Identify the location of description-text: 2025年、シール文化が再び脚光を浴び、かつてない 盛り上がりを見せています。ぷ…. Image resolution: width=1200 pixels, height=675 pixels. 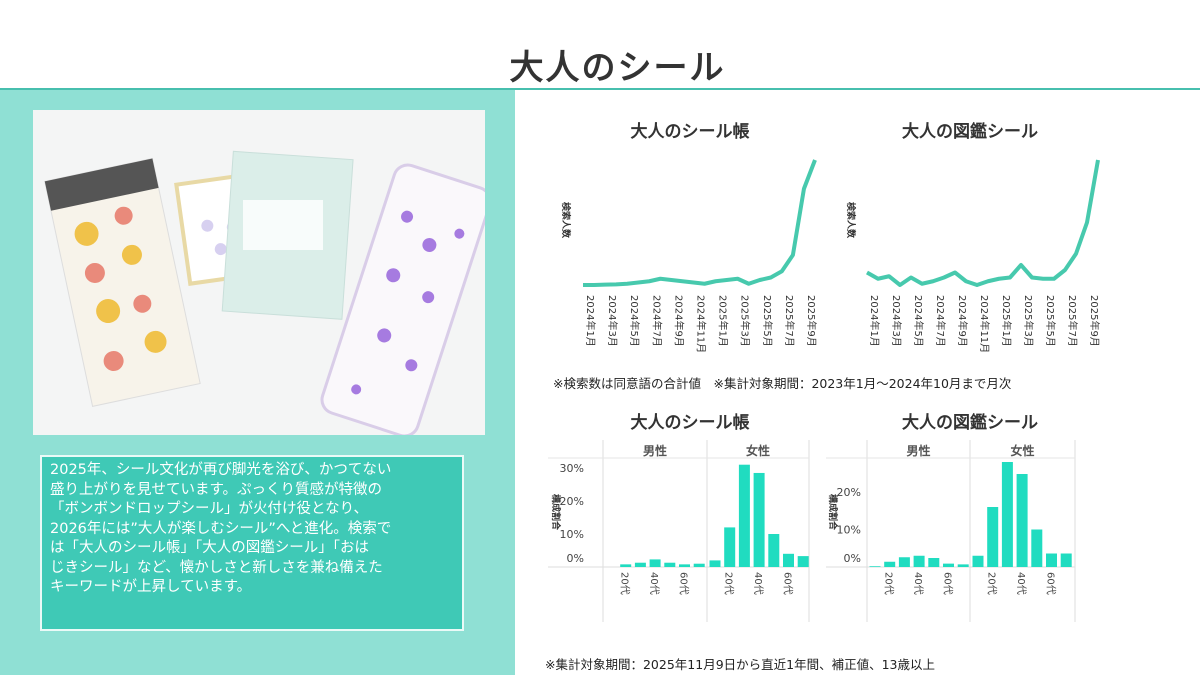
(252, 543).